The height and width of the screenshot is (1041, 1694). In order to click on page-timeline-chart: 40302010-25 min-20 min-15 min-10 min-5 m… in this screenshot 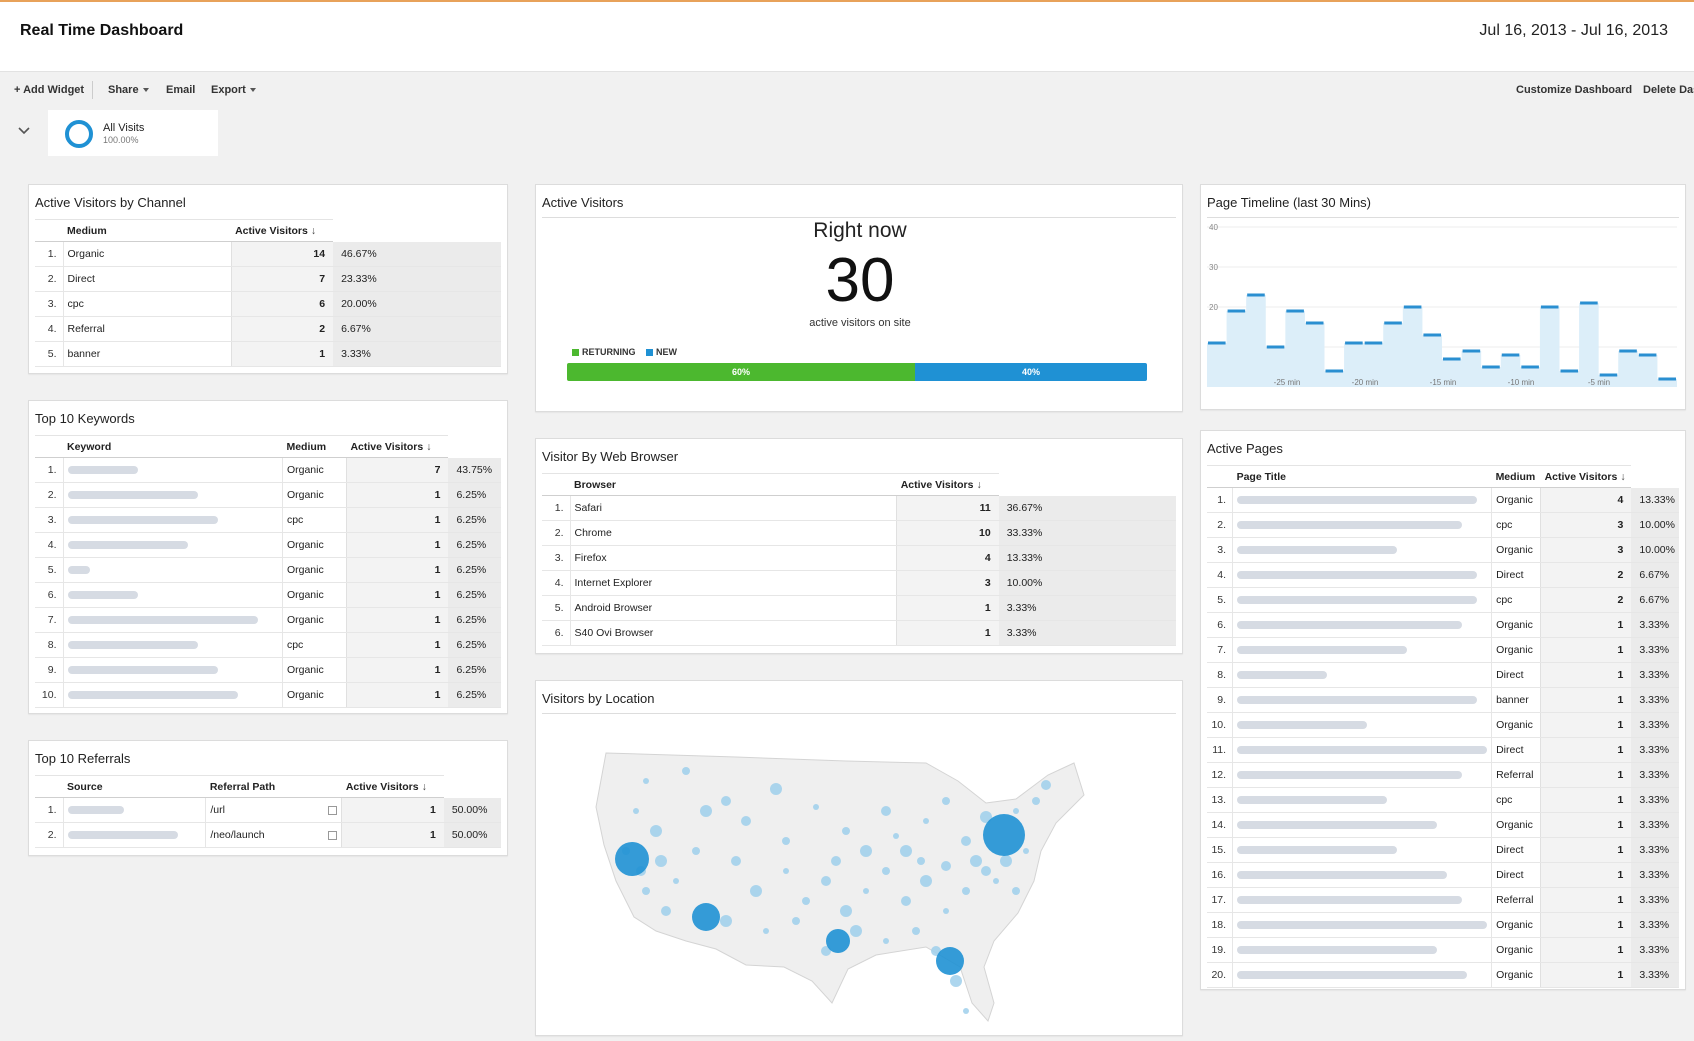, I will do `click(1444, 314)`.